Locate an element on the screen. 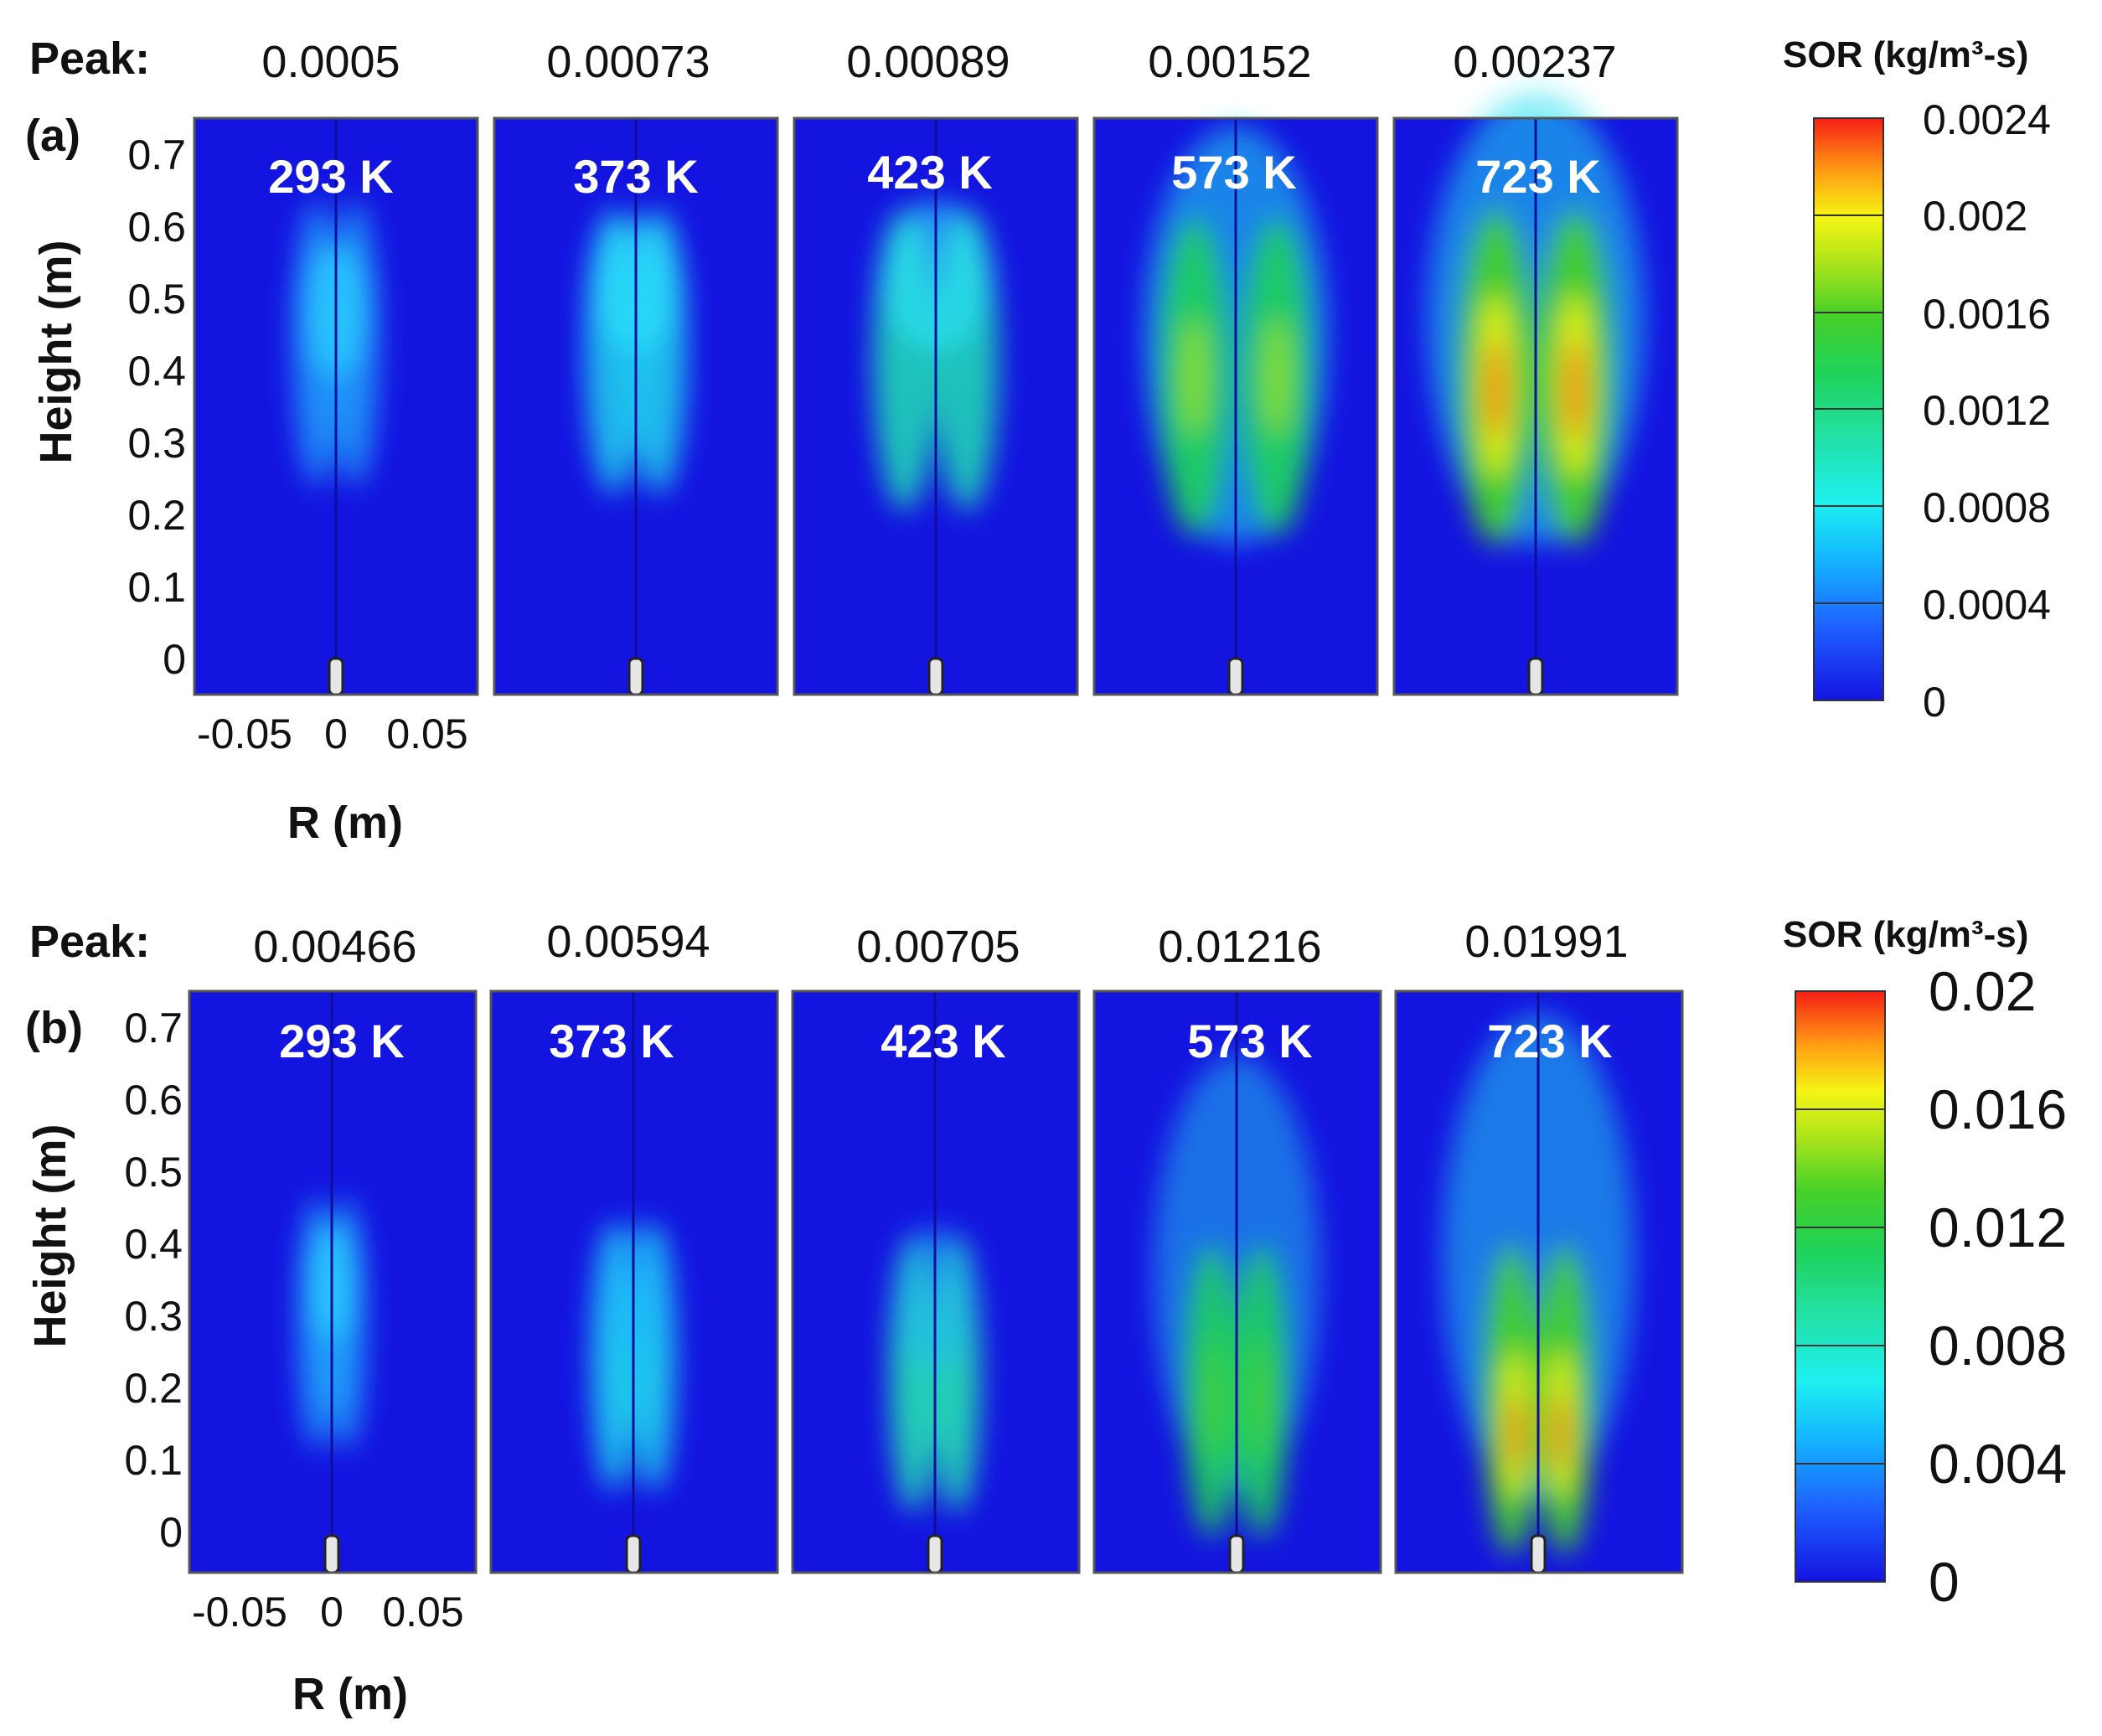 This screenshot has width=2102, height=1736. panel-a-colorbar-title: SOR (kg/m³-s) is located at coordinates (1905, 54).